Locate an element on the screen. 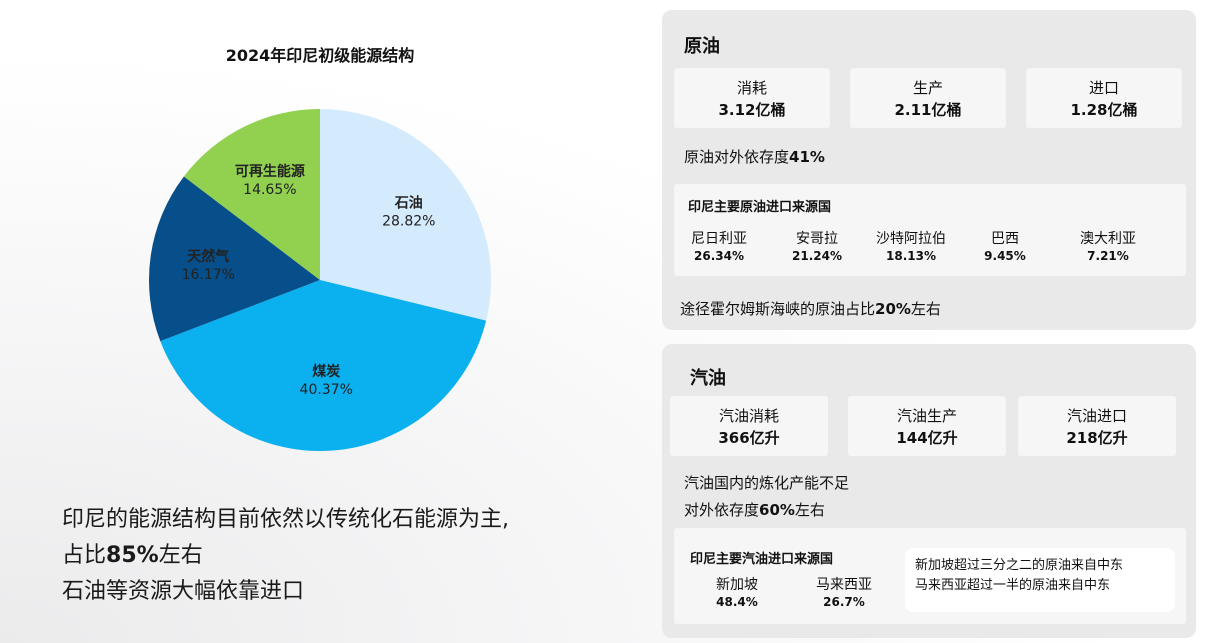 The image size is (1213, 643). stat-label: 消耗 is located at coordinates (751, 88).